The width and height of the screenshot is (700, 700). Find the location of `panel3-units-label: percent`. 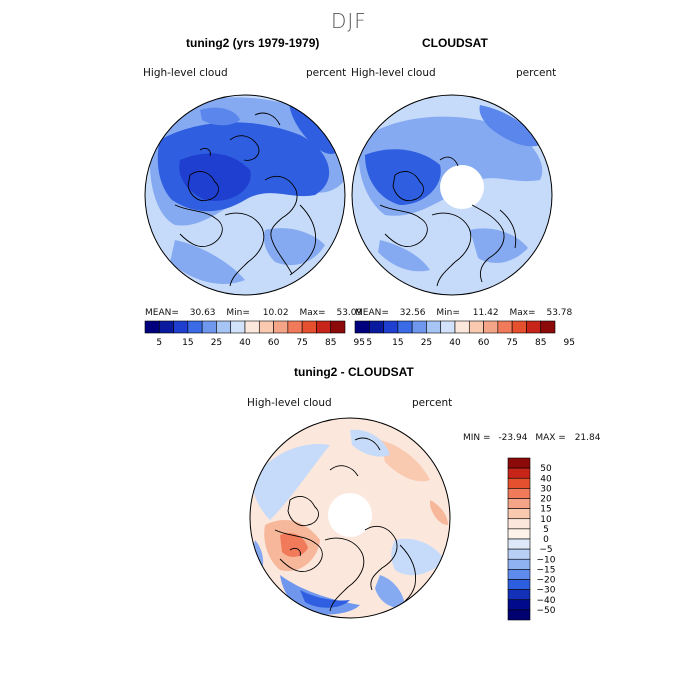

panel3-units-label: percent is located at coordinates (432, 403).